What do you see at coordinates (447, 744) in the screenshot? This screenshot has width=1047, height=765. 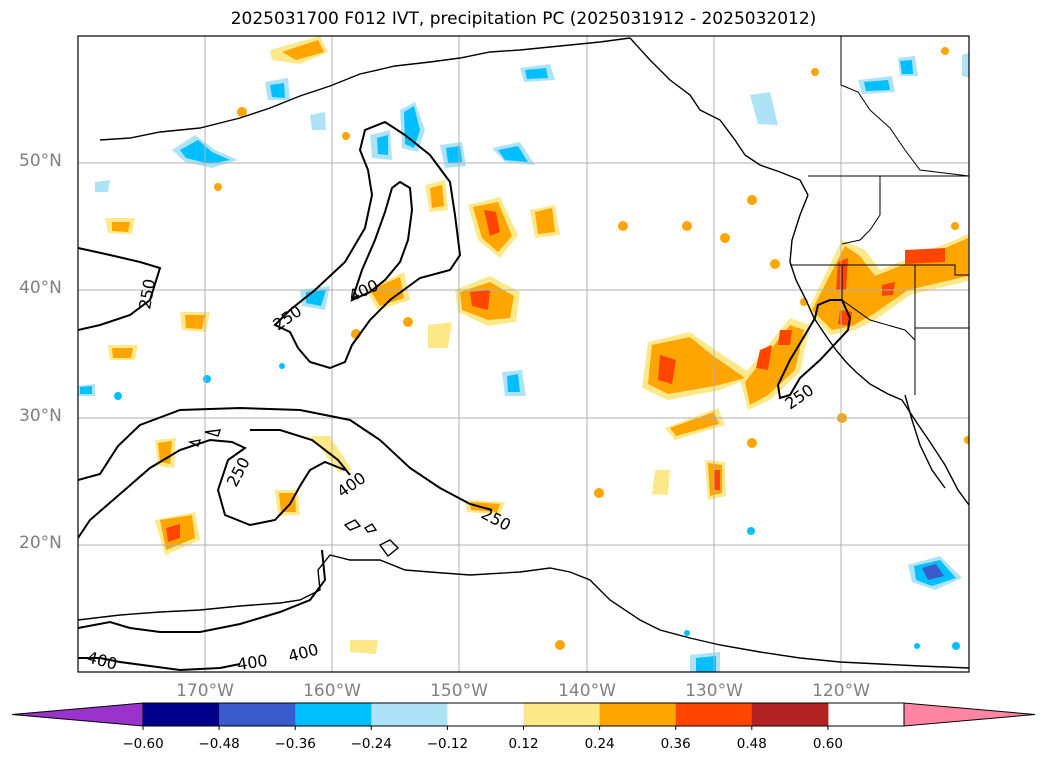 I see `colorbar-tick-label: −0.12` at bounding box center [447, 744].